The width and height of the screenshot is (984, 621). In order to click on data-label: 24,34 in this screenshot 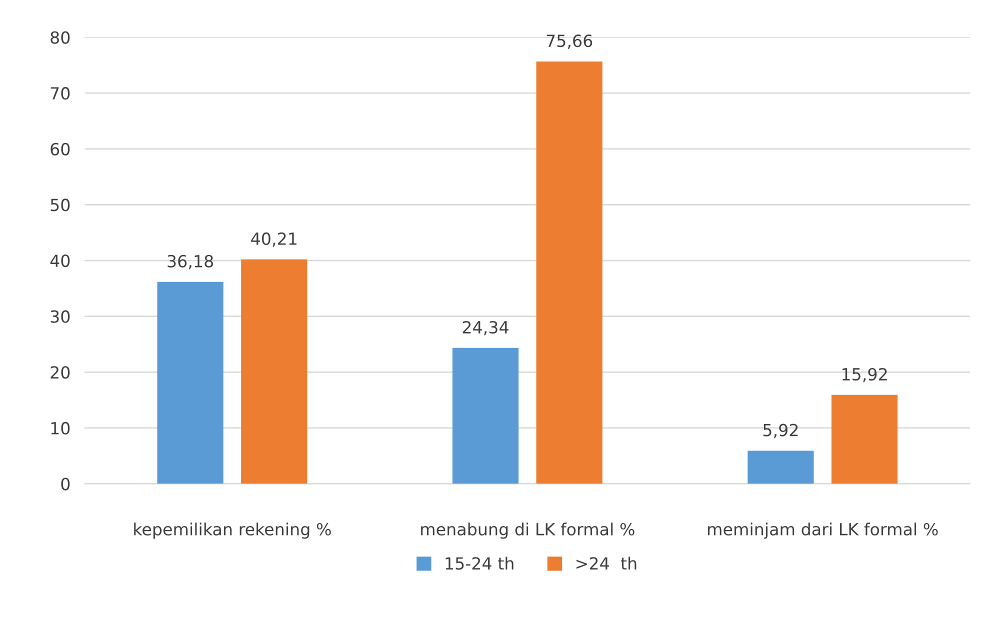, I will do `click(485, 328)`.